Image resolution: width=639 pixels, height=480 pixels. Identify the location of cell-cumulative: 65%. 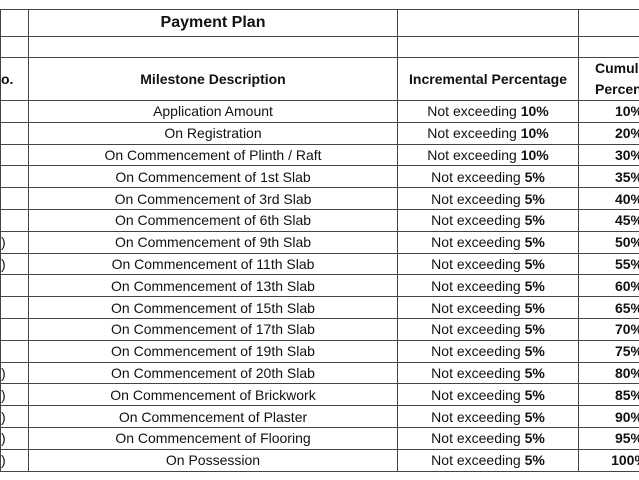
(608, 307).